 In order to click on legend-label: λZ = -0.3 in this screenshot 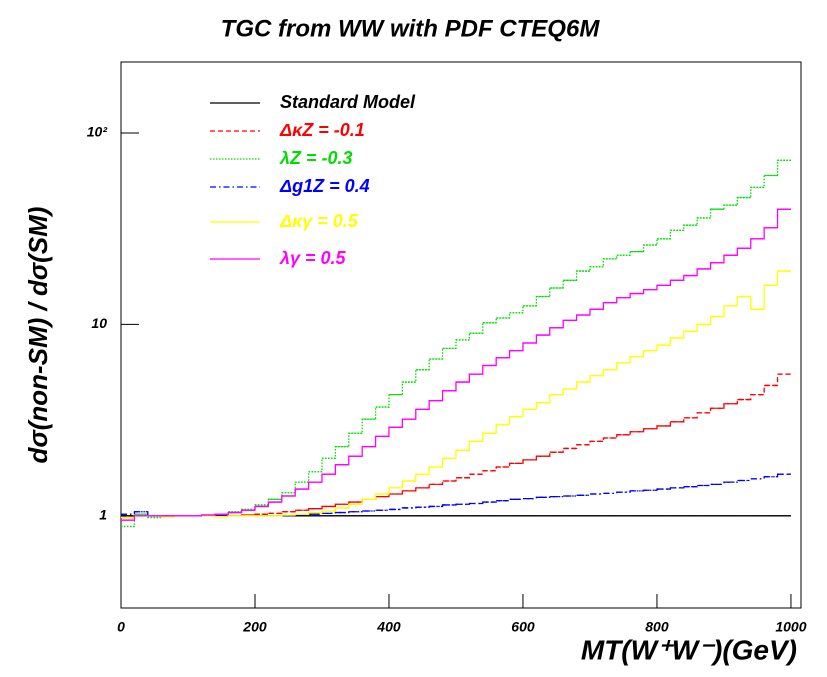, I will do `click(316, 158)`.